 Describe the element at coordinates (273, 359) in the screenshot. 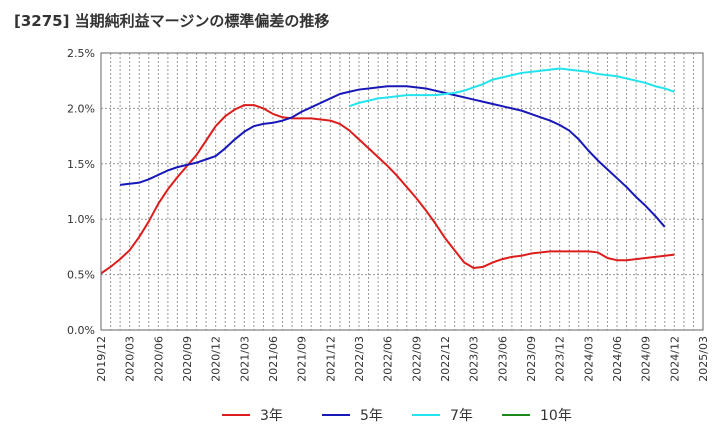

I see `x-tick-label: 2021/06` at that location.